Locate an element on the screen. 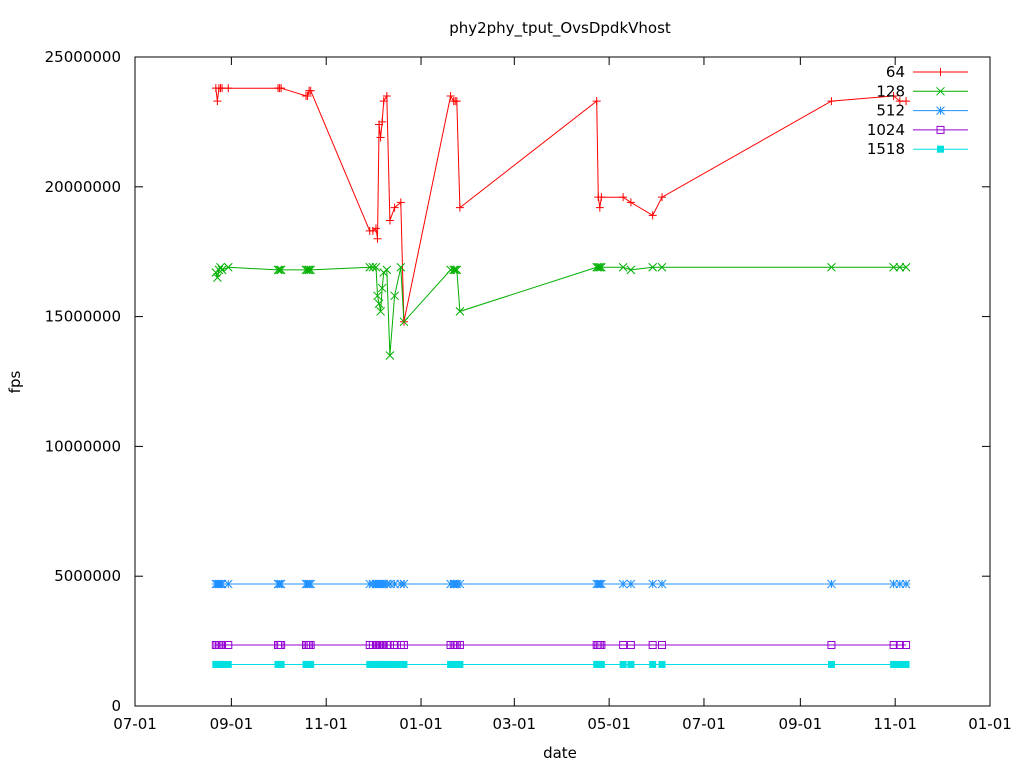 Image resolution: width=1024 pixels, height=768 pixels. y-tick-label: 0 is located at coordinates (116, 706).